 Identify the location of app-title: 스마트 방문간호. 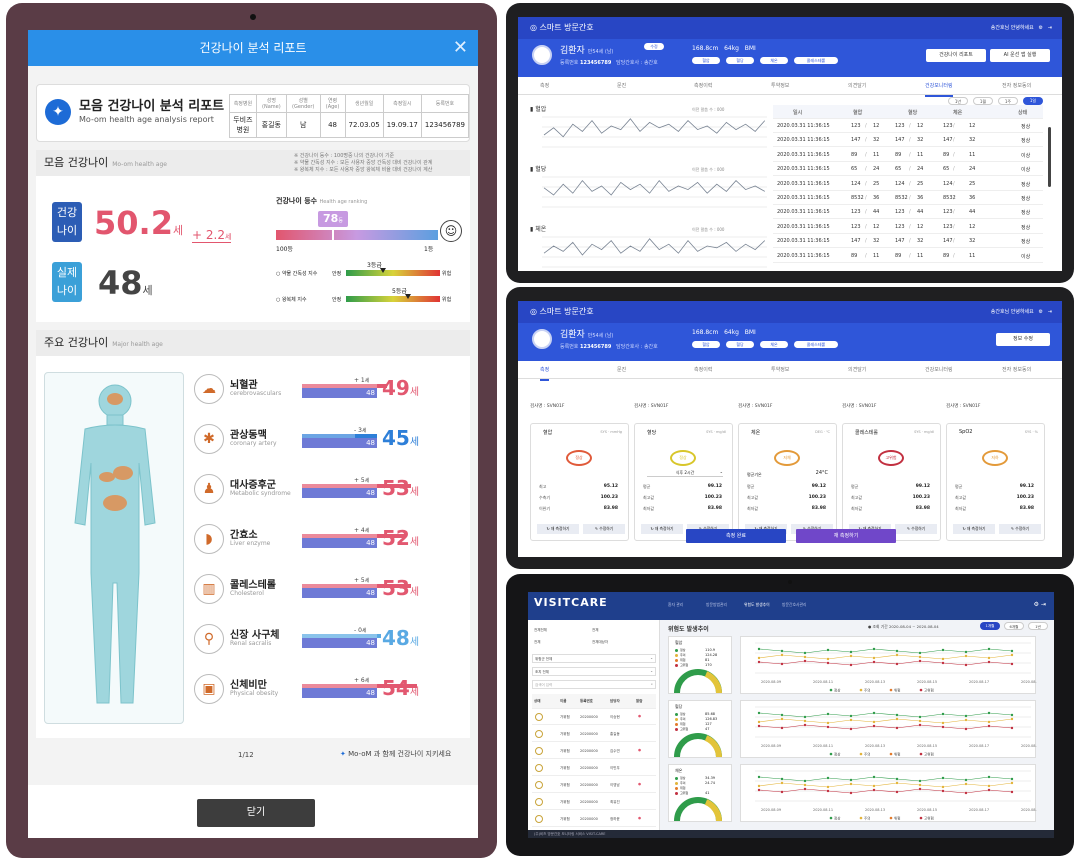
(566, 311).